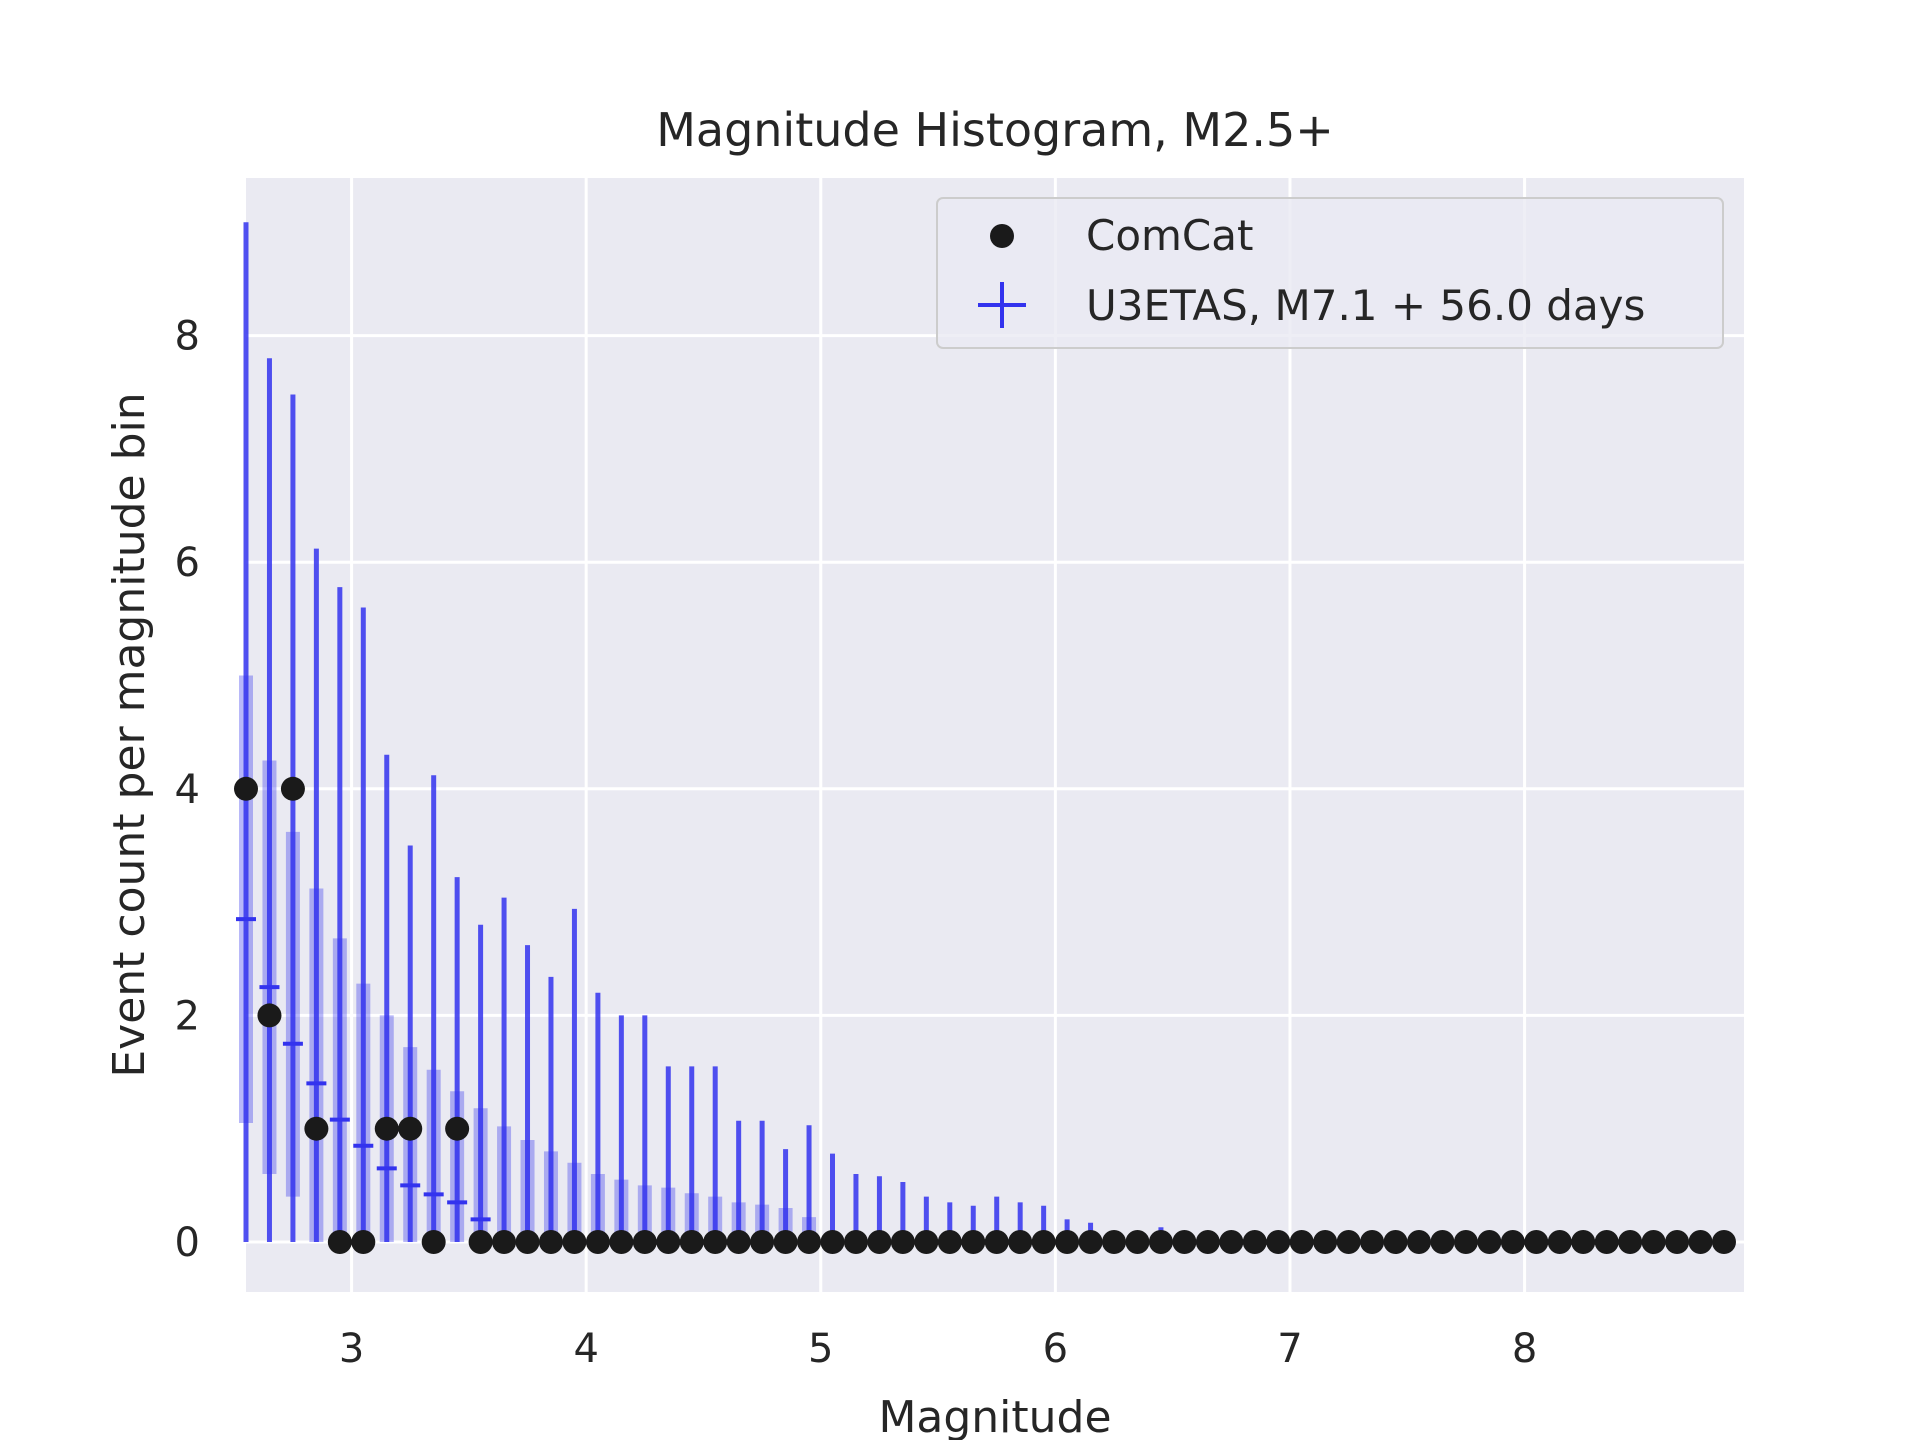 The height and width of the screenshot is (1440, 1920). Describe the element at coordinates (820, 1349) in the screenshot. I see `x-tick-label: 5` at that location.